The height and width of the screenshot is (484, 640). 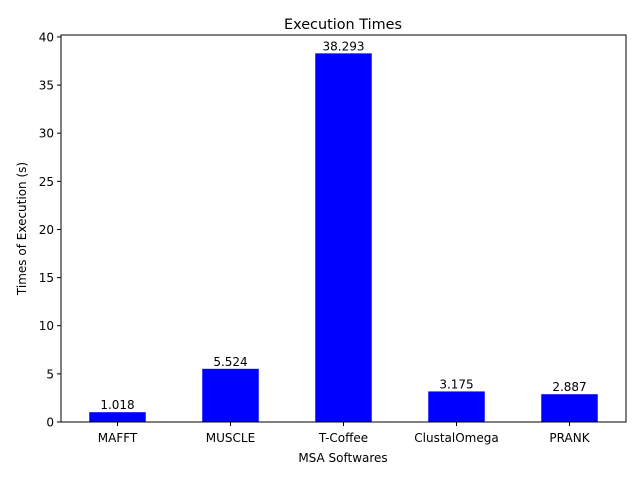 What do you see at coordinates (50, 423) in the screenshot?
I see `y-tick-label-0: 0` at bounding box center [50, 423].